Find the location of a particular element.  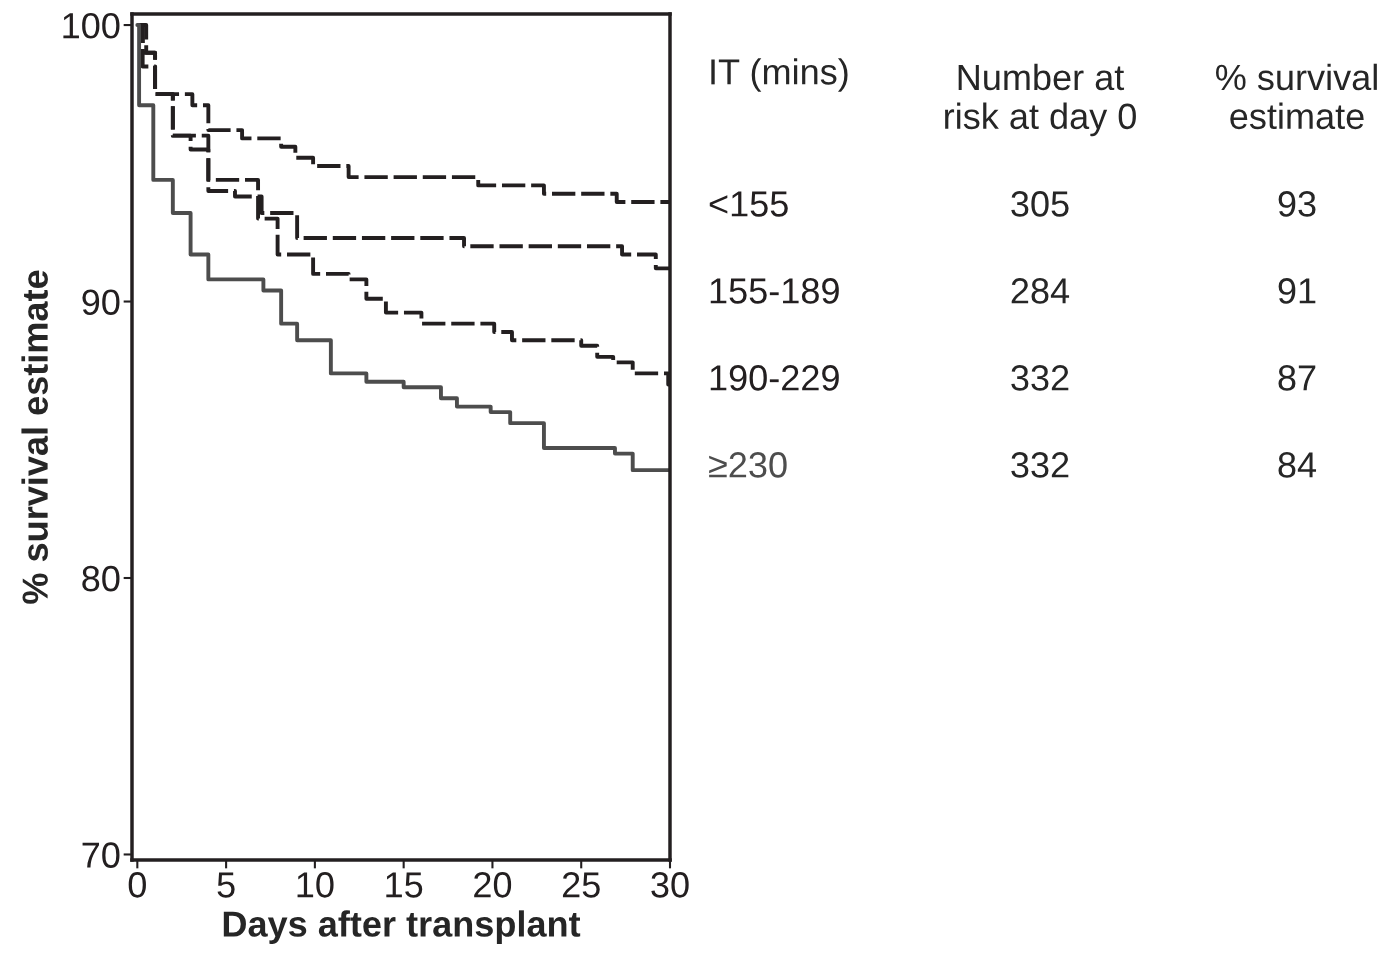

text: 93 is located at coordinates (1297, 204).